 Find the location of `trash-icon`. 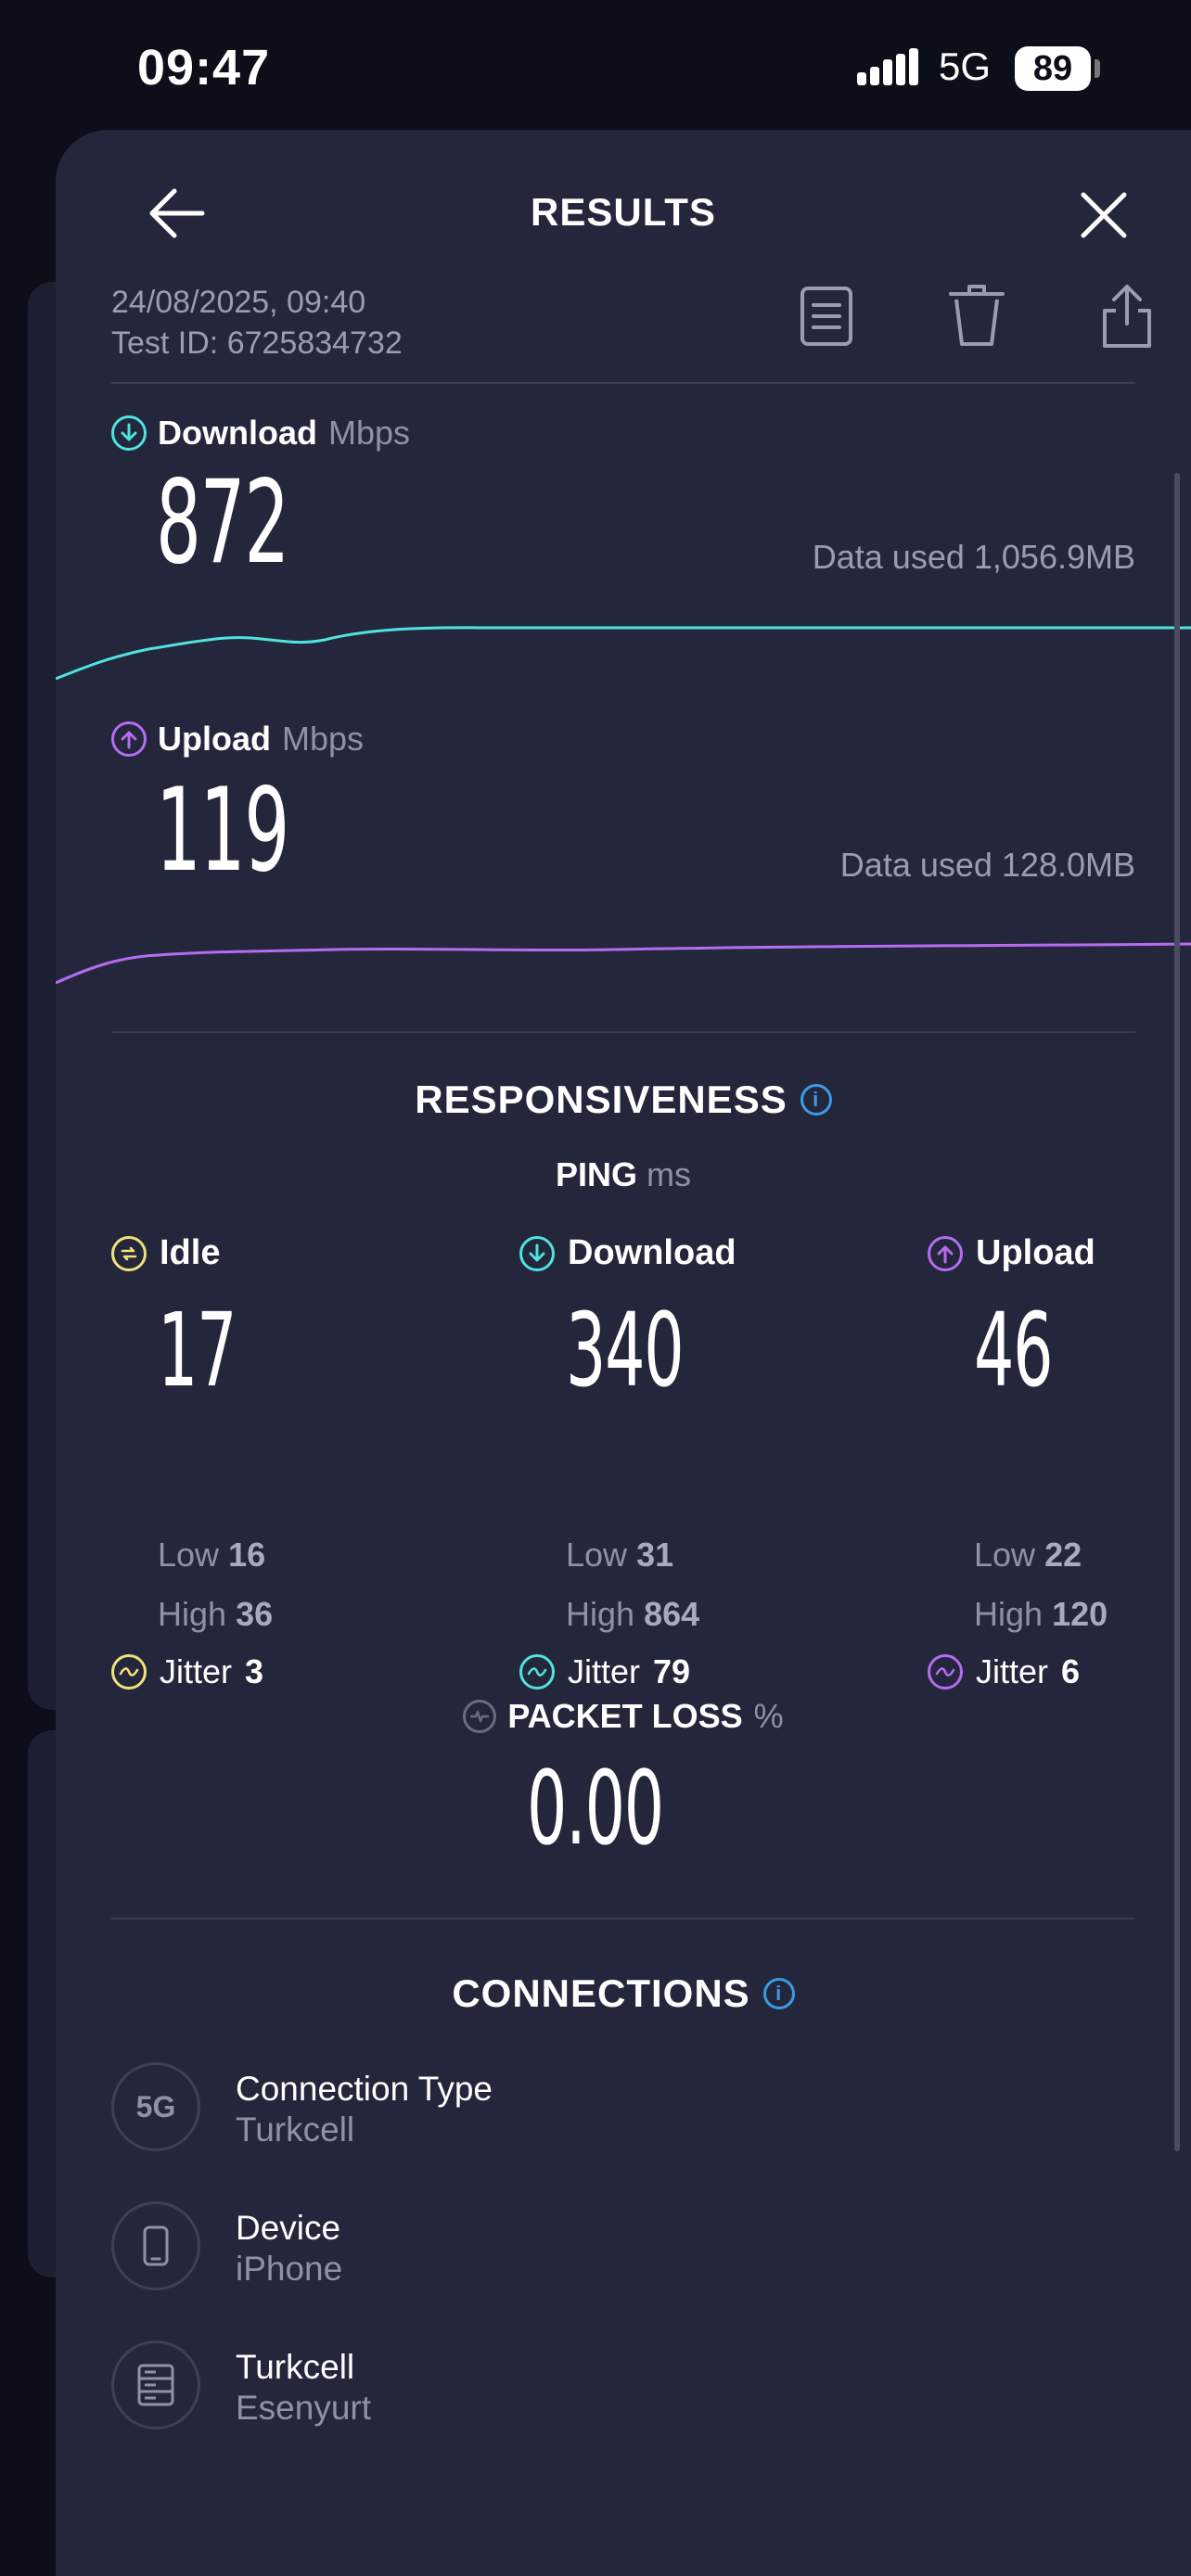

trash-icon is located at coordinates (977, 316).